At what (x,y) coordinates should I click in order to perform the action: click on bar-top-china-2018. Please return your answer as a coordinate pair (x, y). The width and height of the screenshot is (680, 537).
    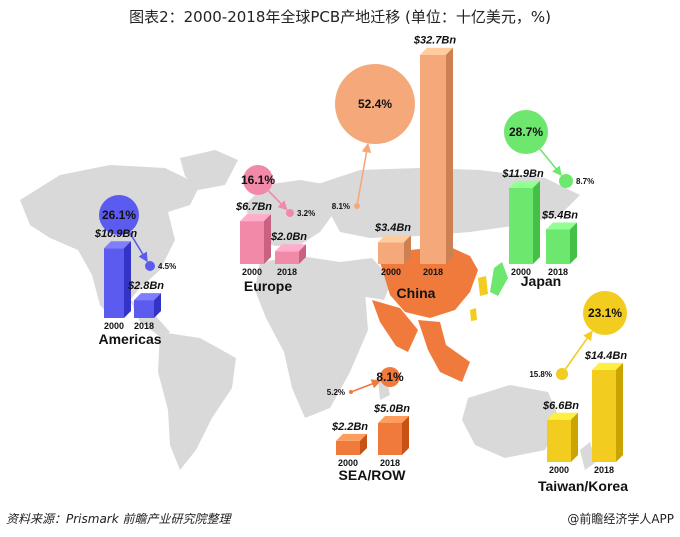
    Looking at the image, I should click on (436, 51).